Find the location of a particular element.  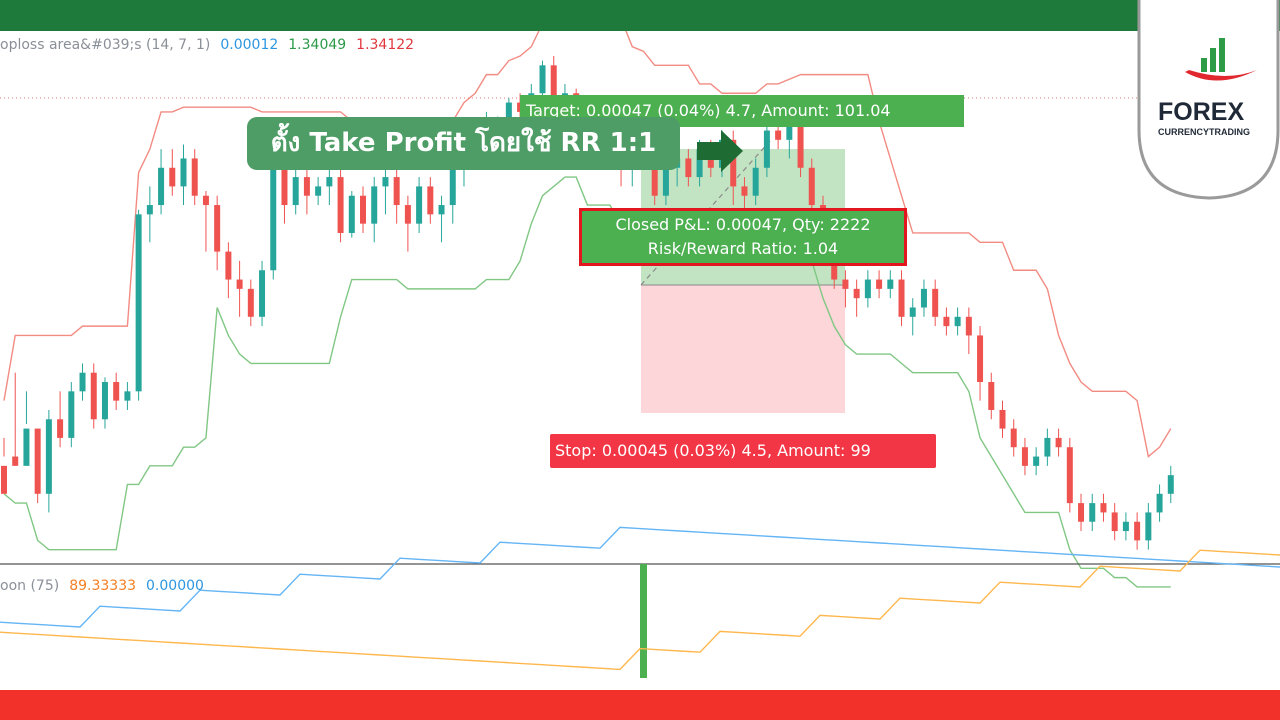

arrow-right-icon is located at coordinates (720, 151).